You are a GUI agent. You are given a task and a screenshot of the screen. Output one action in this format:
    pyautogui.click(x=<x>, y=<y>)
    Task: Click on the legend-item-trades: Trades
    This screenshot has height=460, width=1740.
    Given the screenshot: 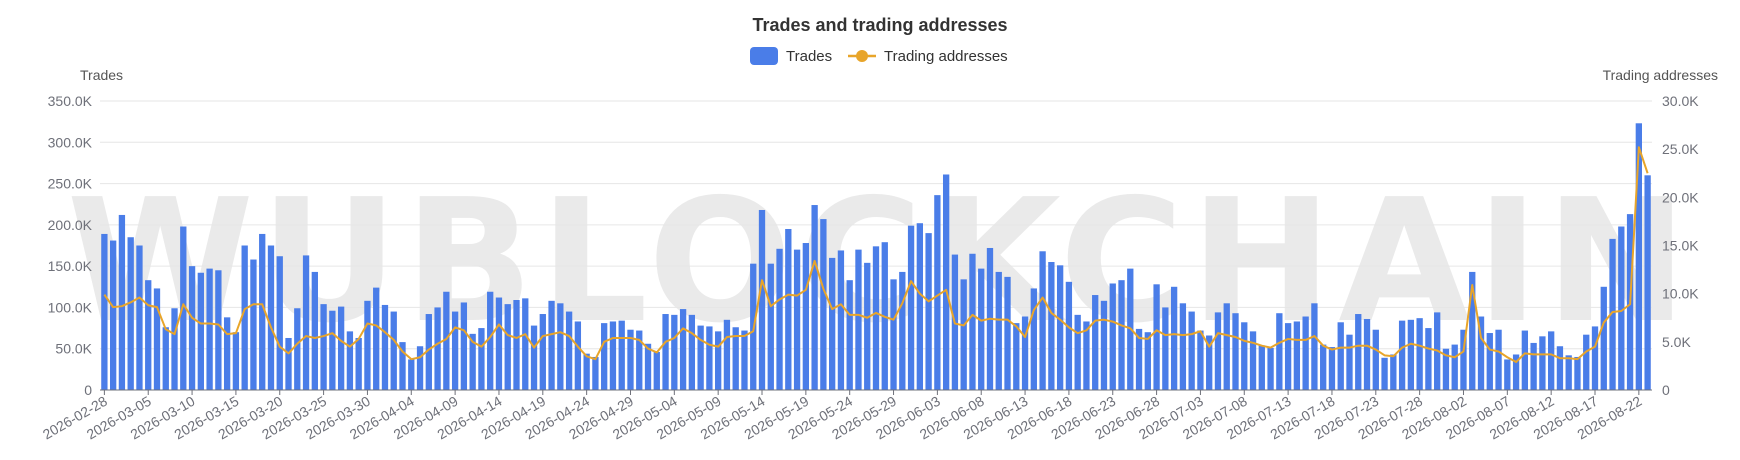 What is the action you would take?
    pyautogui.click(x=791, y=56)
    